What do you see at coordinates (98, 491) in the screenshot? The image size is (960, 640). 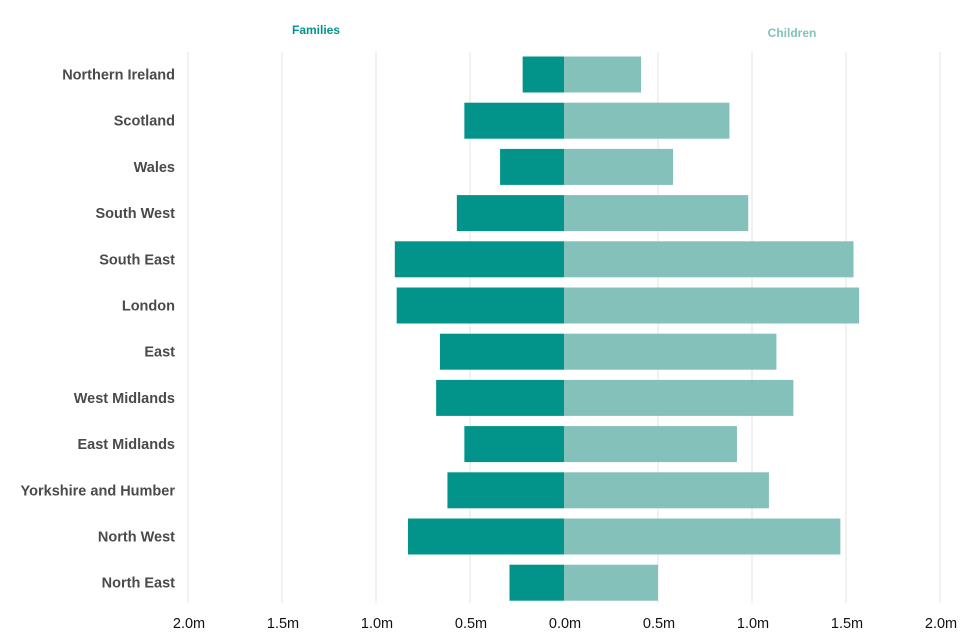 I see `category-label: Yorkshire and Humber` at bounding box center [98, 491].